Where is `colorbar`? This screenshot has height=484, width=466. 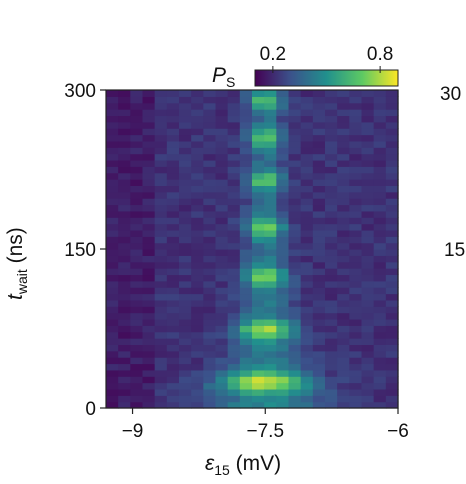 colorbar is located at coordinates (326, 78).